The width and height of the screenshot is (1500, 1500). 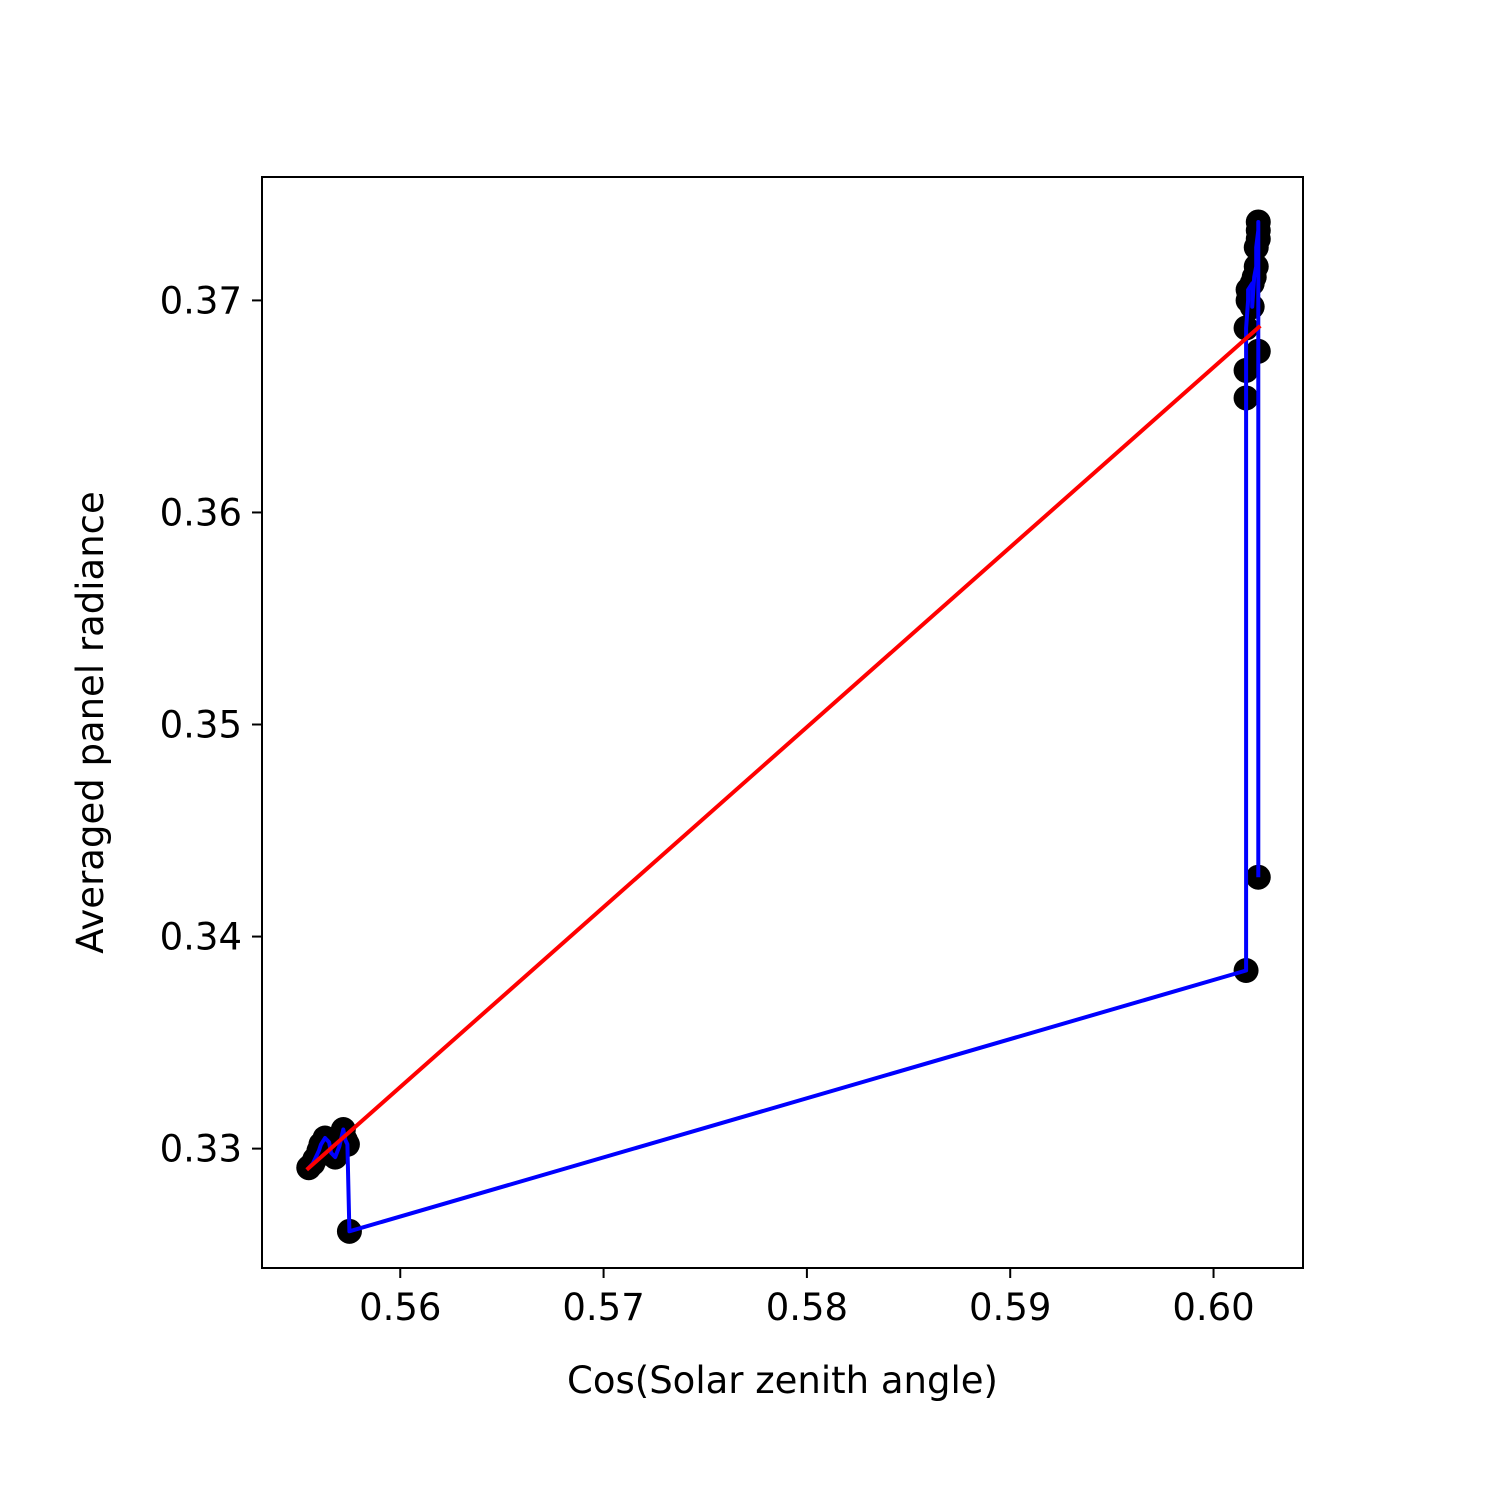 What do you see at coordinates (782, 1380) in the screenshot?
I see `x-axis-label: Cos(Solar zenith angle)` at bounding box center [782, 1380].